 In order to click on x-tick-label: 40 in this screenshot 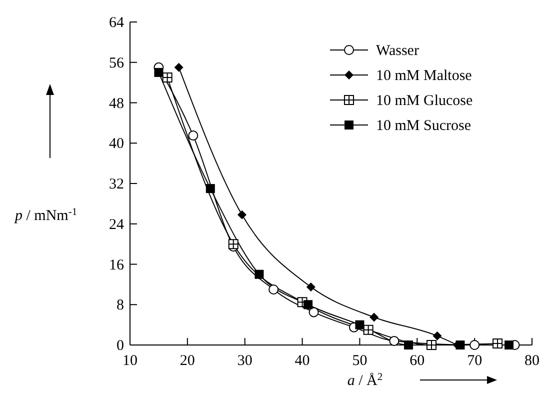, I will do `click(302, 361)`.